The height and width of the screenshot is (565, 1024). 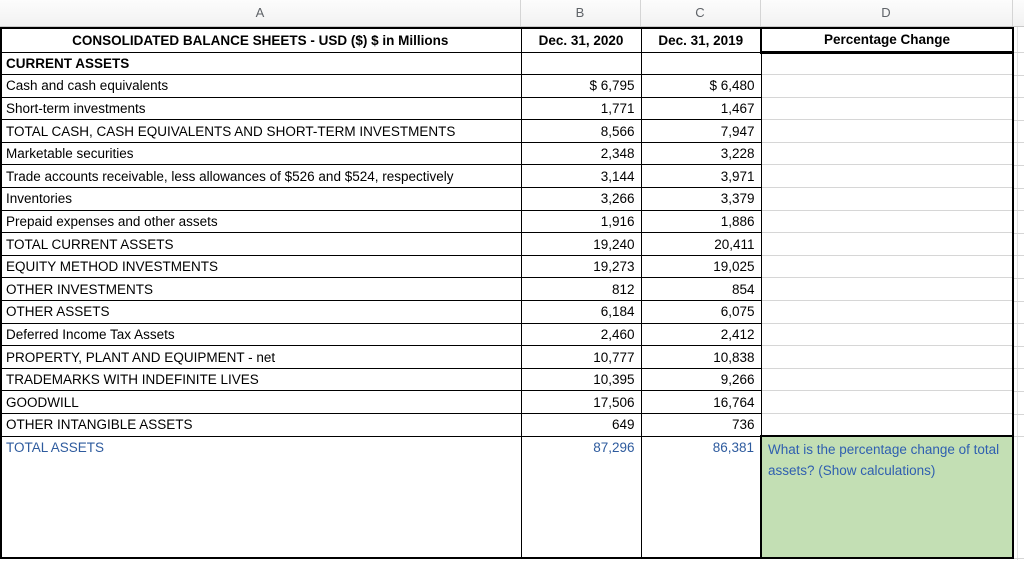 I want to click on value-2019-cell: 9,266, so click(x=701, y=379).